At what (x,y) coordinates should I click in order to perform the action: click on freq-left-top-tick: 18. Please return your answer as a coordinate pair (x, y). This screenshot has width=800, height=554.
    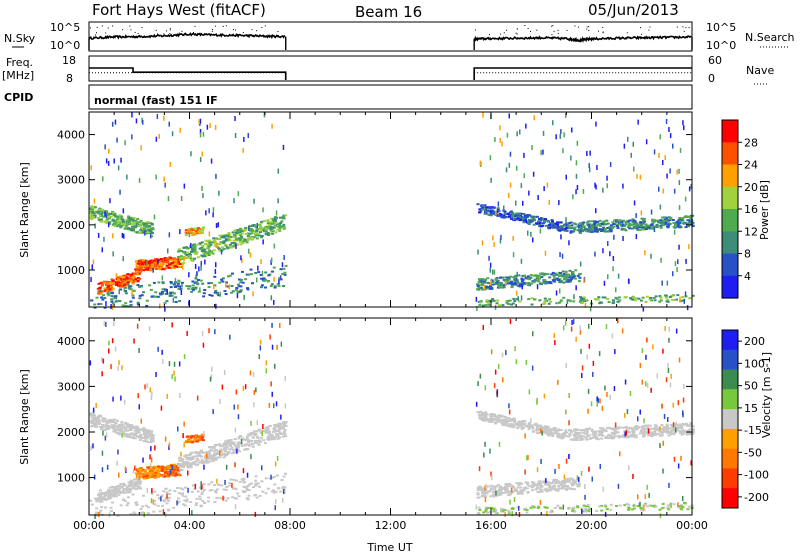
    Looking at the image, I should click on (69, 60).